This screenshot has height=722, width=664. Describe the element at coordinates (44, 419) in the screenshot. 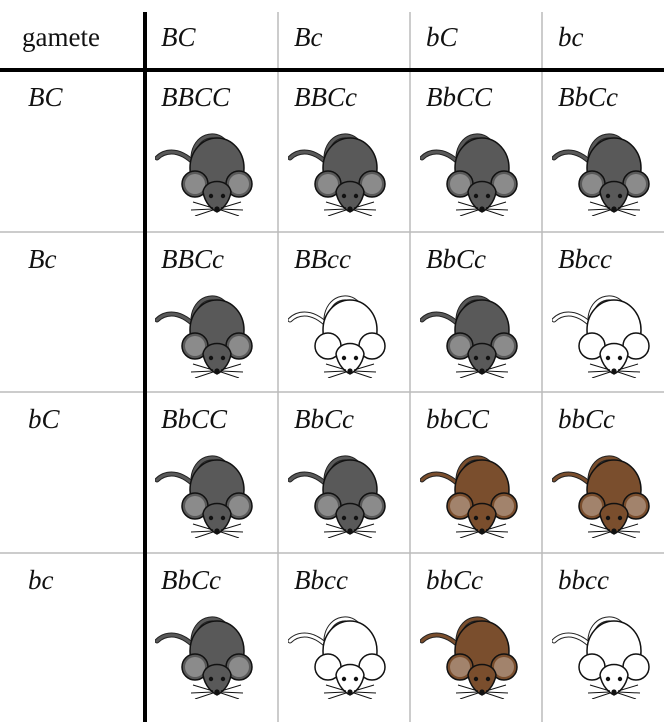

I see `row-label: bC` at that location.